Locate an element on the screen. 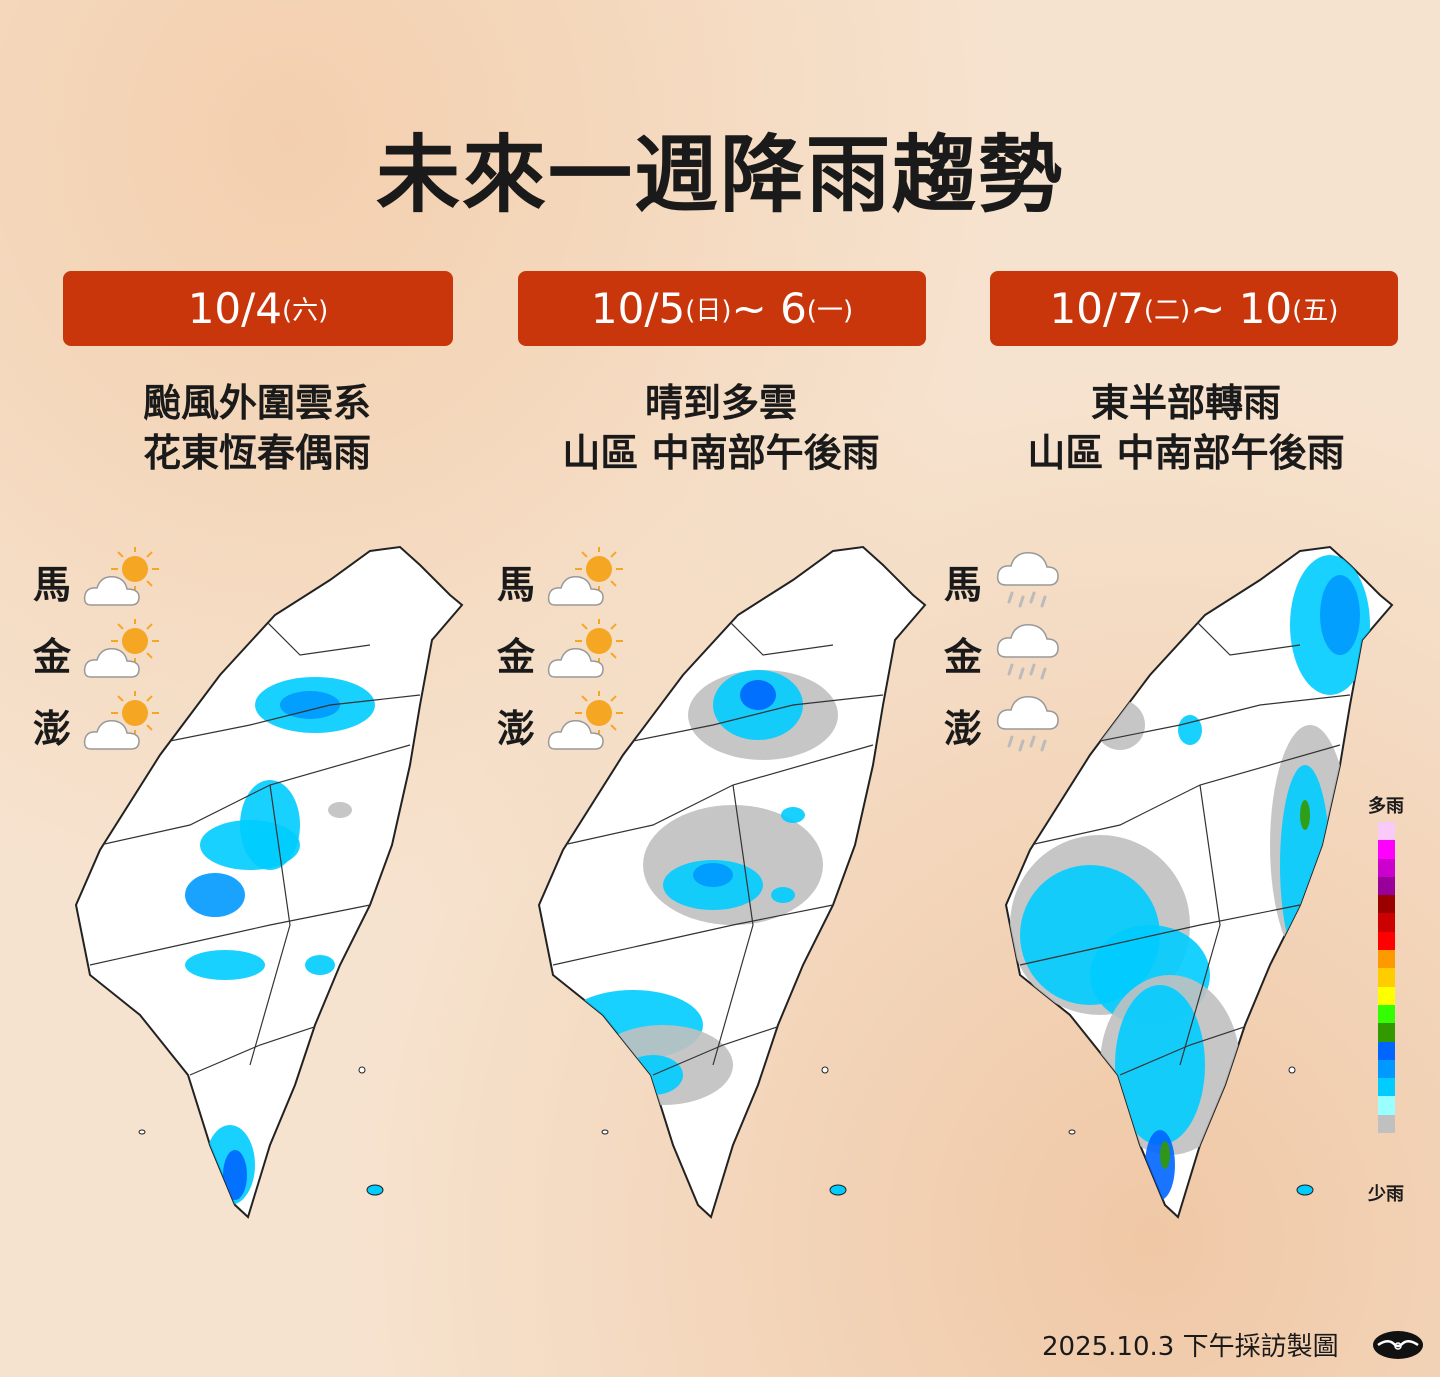 The image size is (1440, 1377). green-island is located at coordinates (838, 1190).